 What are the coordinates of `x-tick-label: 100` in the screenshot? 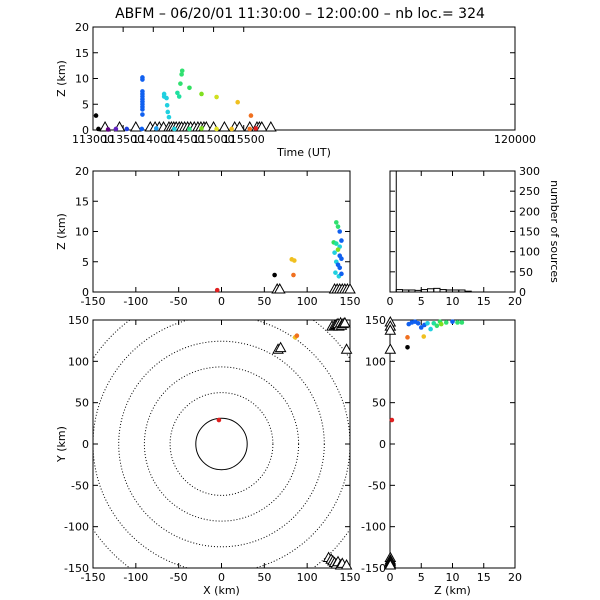 It's located at (307, 577).